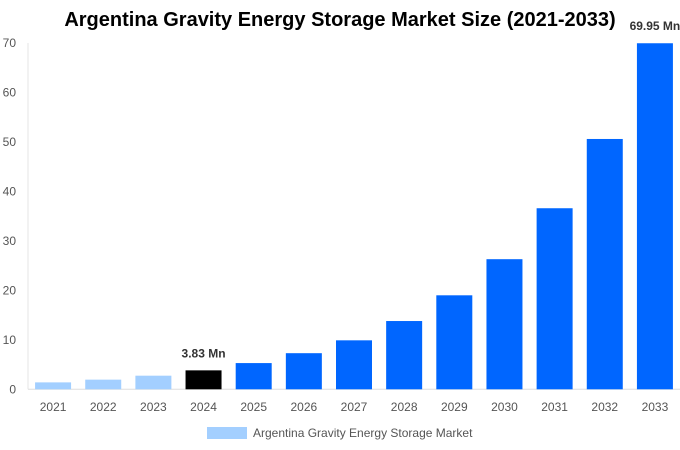 The image size is (680, 450). What do you see at coordinates (253, 407) in the screenshot?
I see `x-tick-label: 2025` at bounding box center [253, 407].